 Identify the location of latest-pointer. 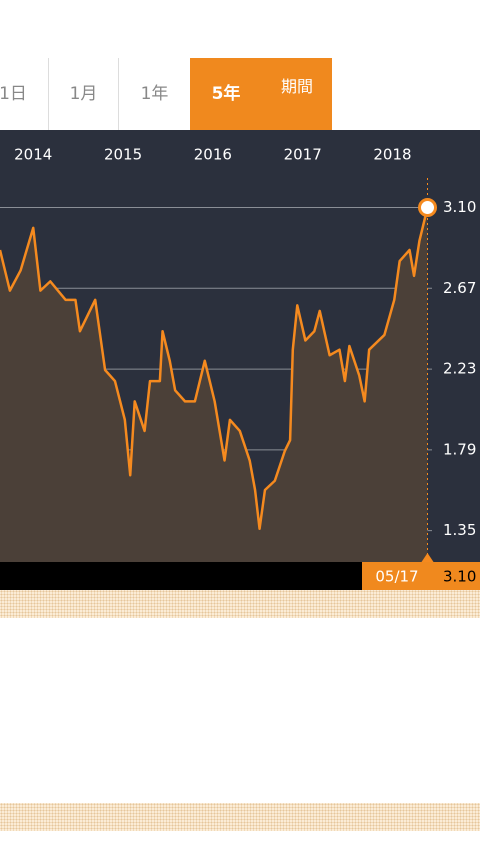
(427, 557).